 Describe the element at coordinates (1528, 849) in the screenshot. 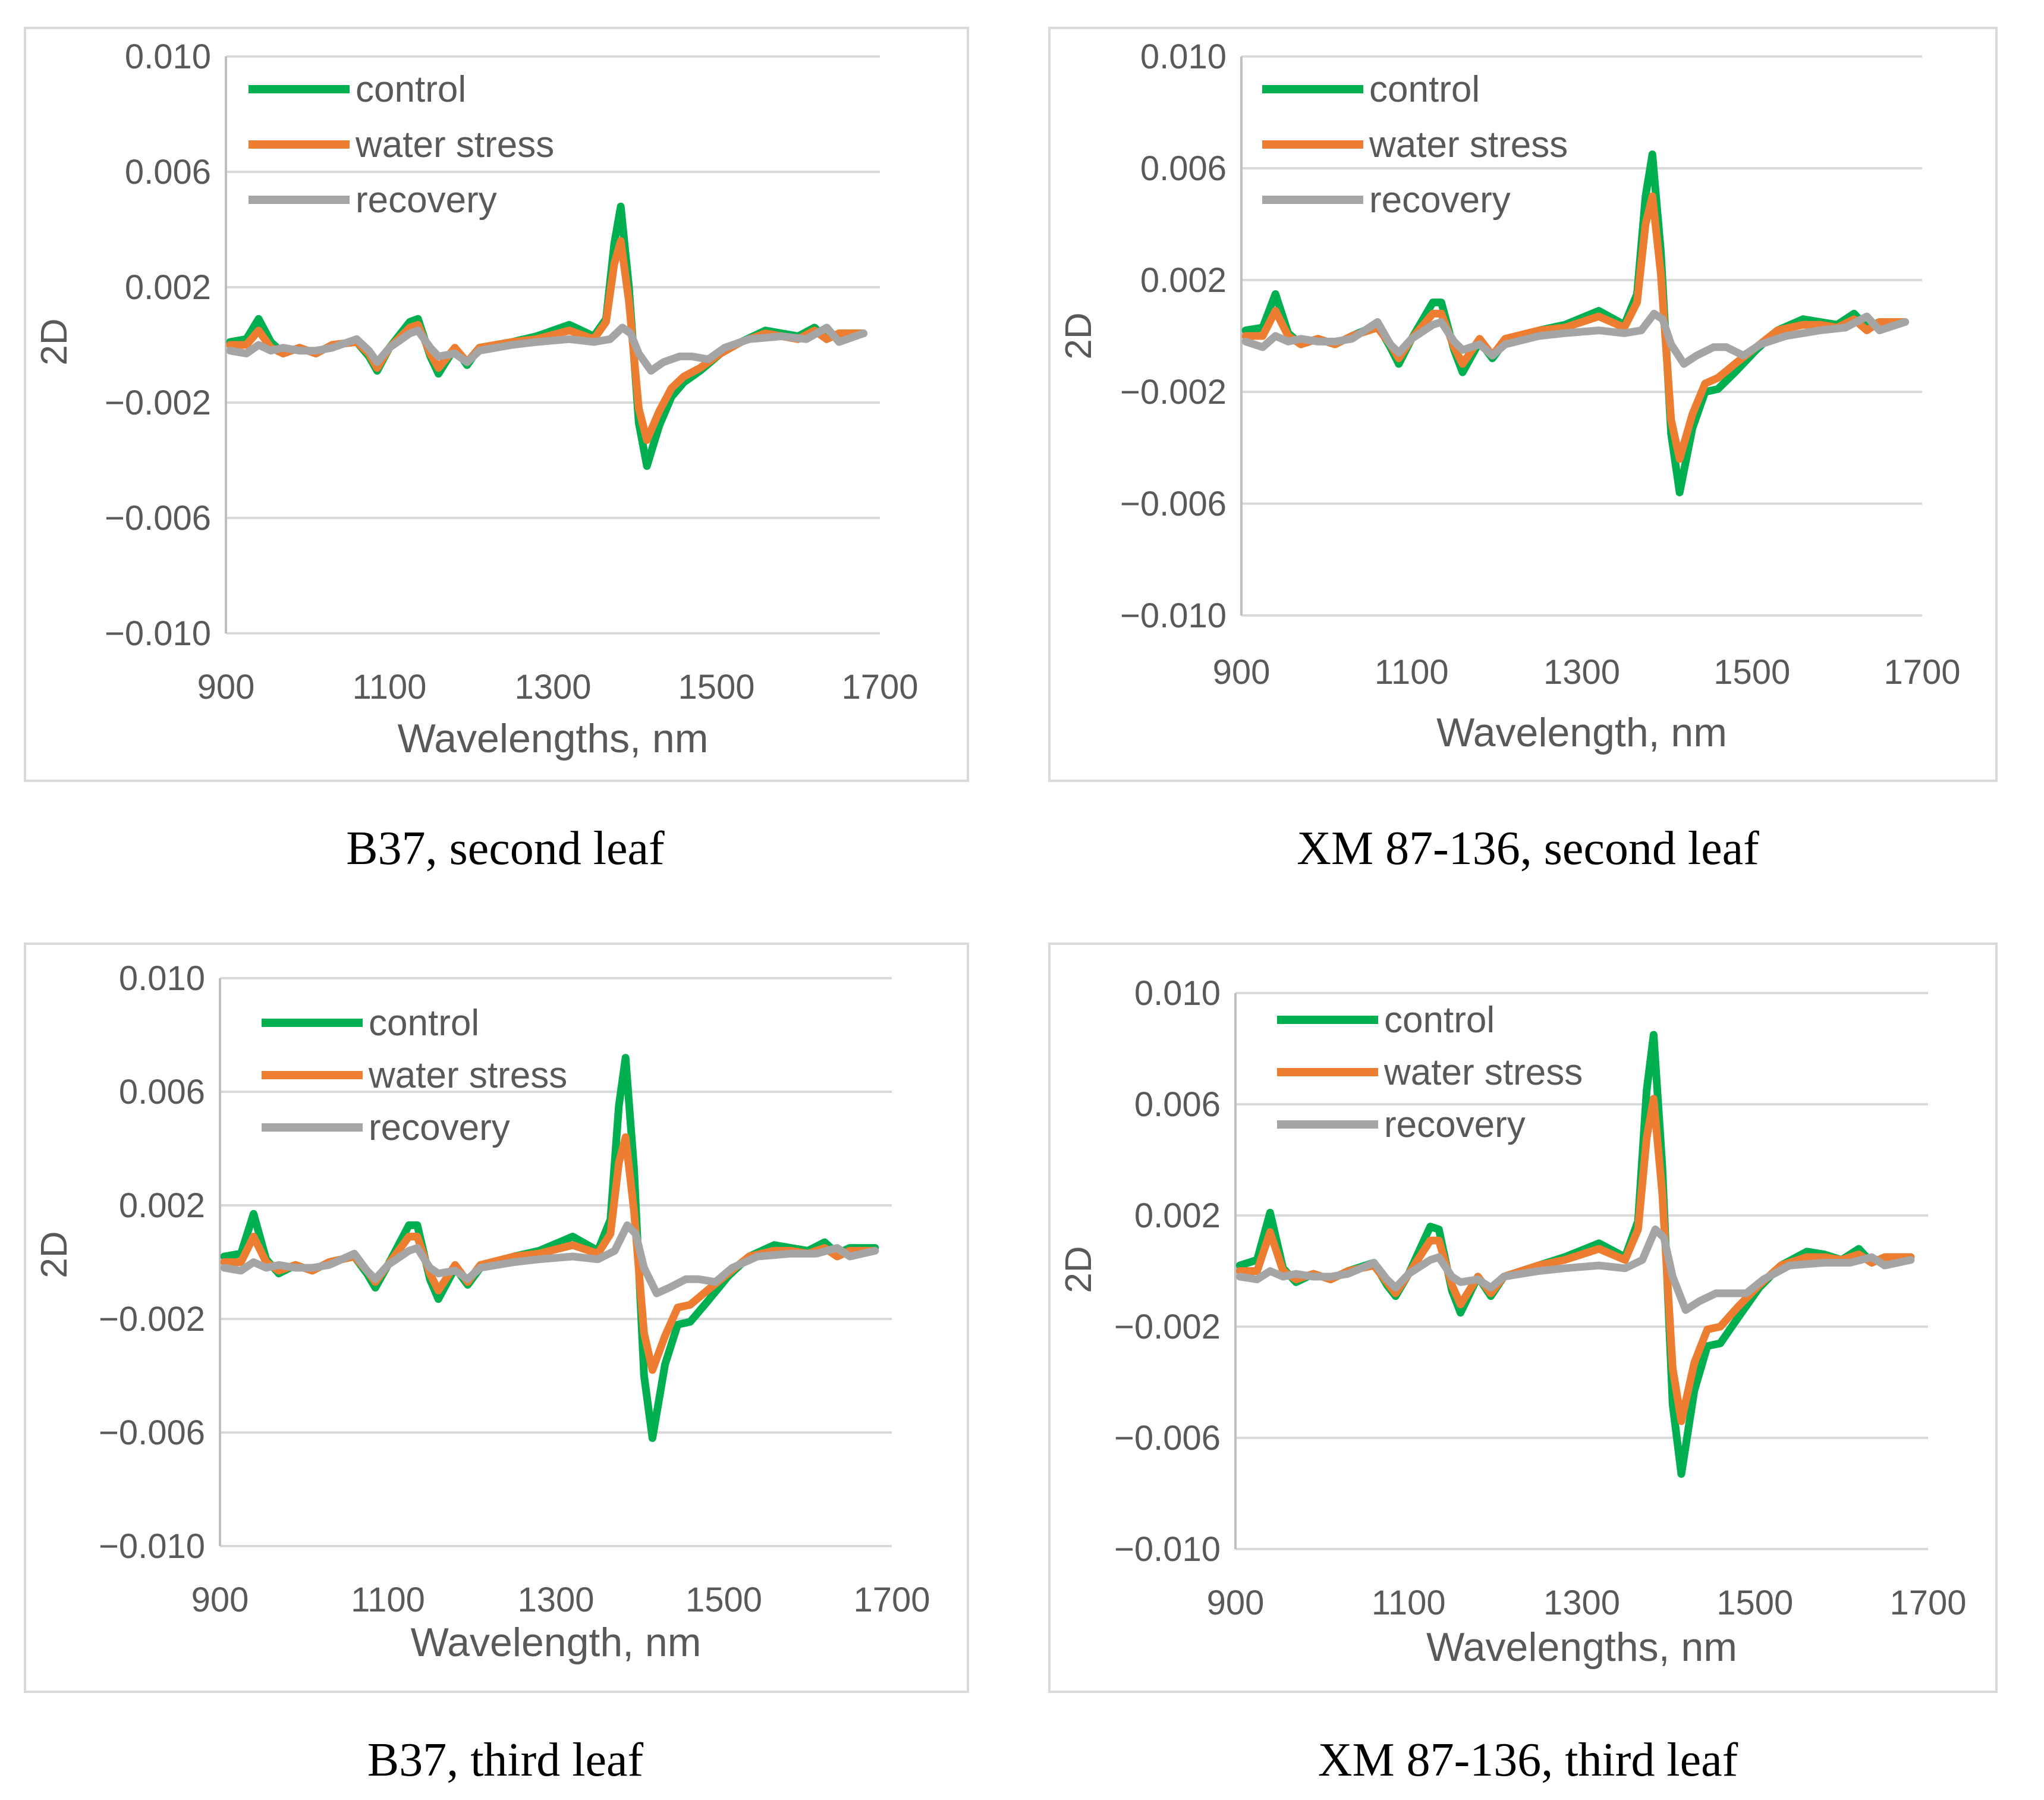

I see `chart-caption: XM 87-136, second leaf` at that location.